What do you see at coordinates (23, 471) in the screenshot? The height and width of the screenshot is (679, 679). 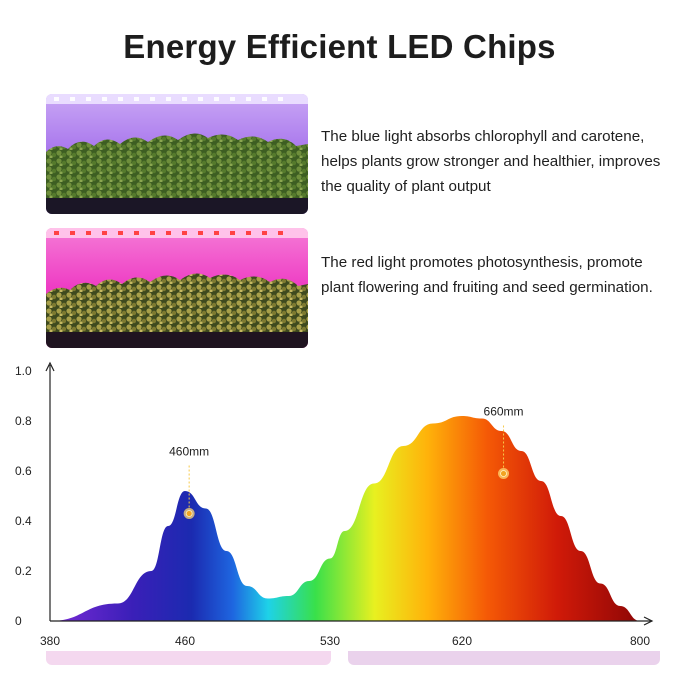 I see `y-tick-label: 0.6` at bounding box center [23, 471].